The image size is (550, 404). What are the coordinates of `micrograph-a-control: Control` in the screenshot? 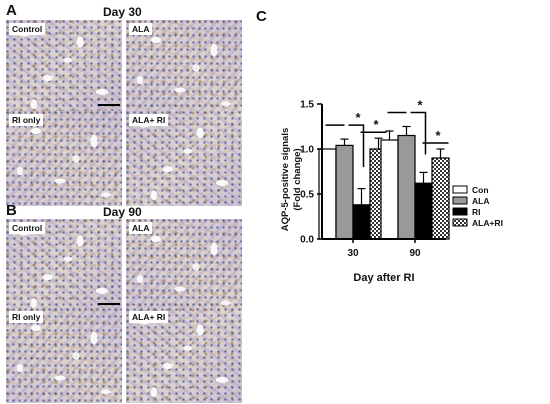 It's located at (64, 67).